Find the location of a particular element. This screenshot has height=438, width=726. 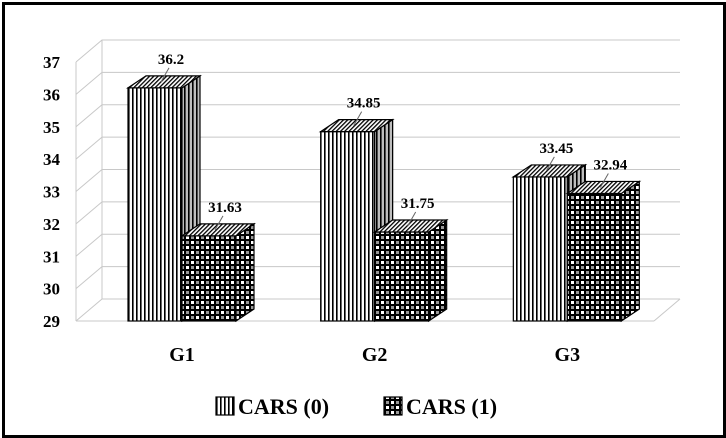

data-label: 31.75 is located at coordinates (418, 204).